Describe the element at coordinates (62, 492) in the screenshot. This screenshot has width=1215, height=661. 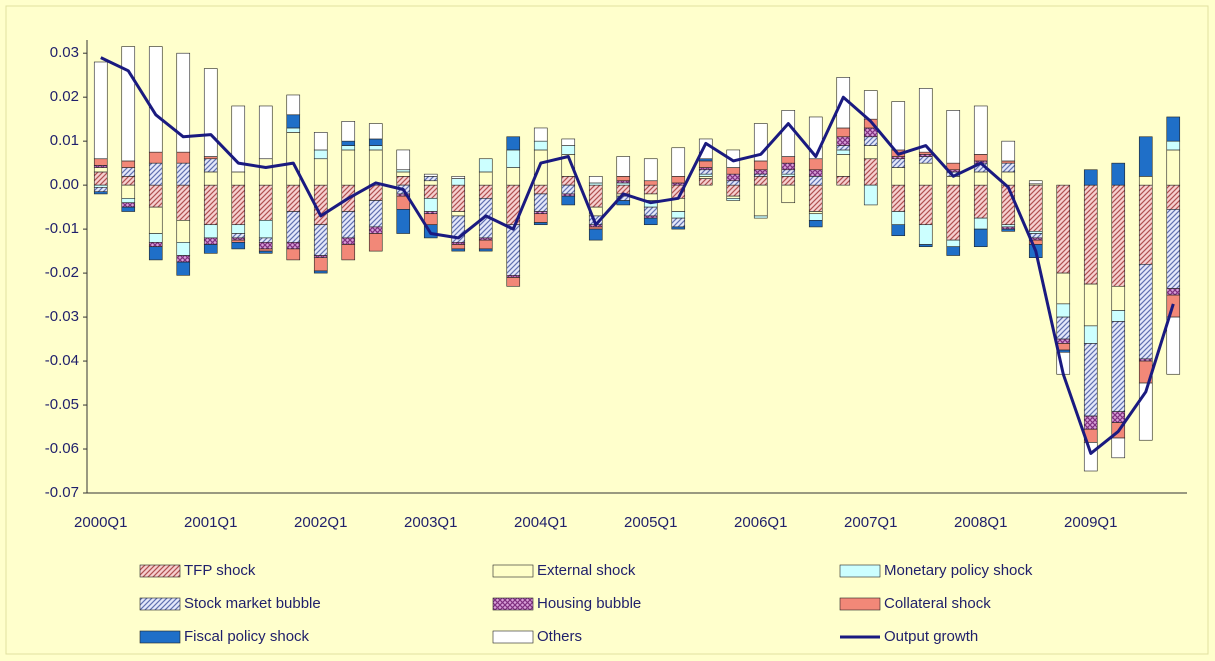
I see `y-tick-label: -0.07` at that location.